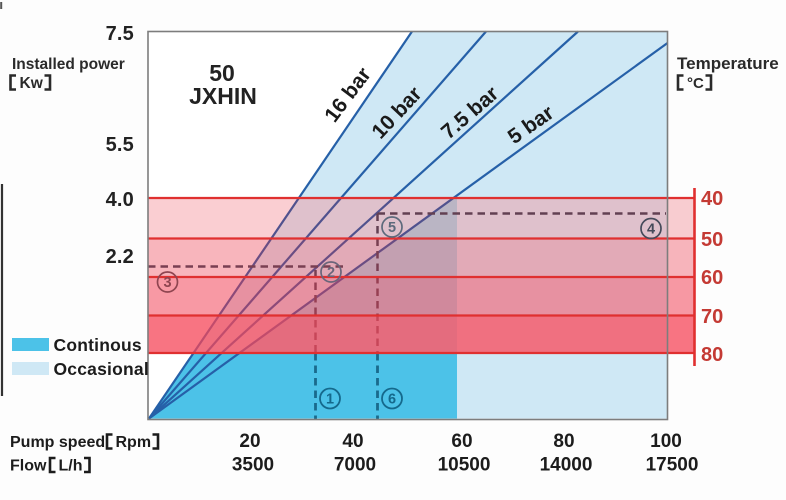 The width and height of the screenshot is (786, 500). What do you see at coordinates (57, 442) in the screenshot?
I see `svg-text: Pump speed` at bounding box center [57, 442].